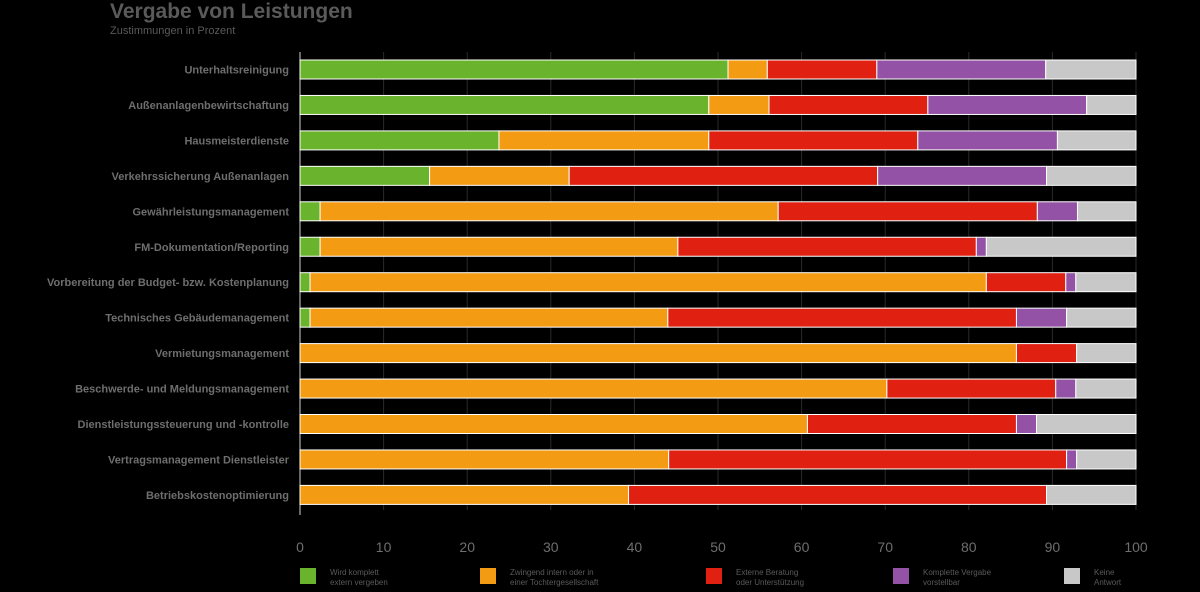 The width and height of the screenshot is (1200, 592). I want to click on category-label: Beschwerde- und Meldungsmanagement, so click(182, 390).